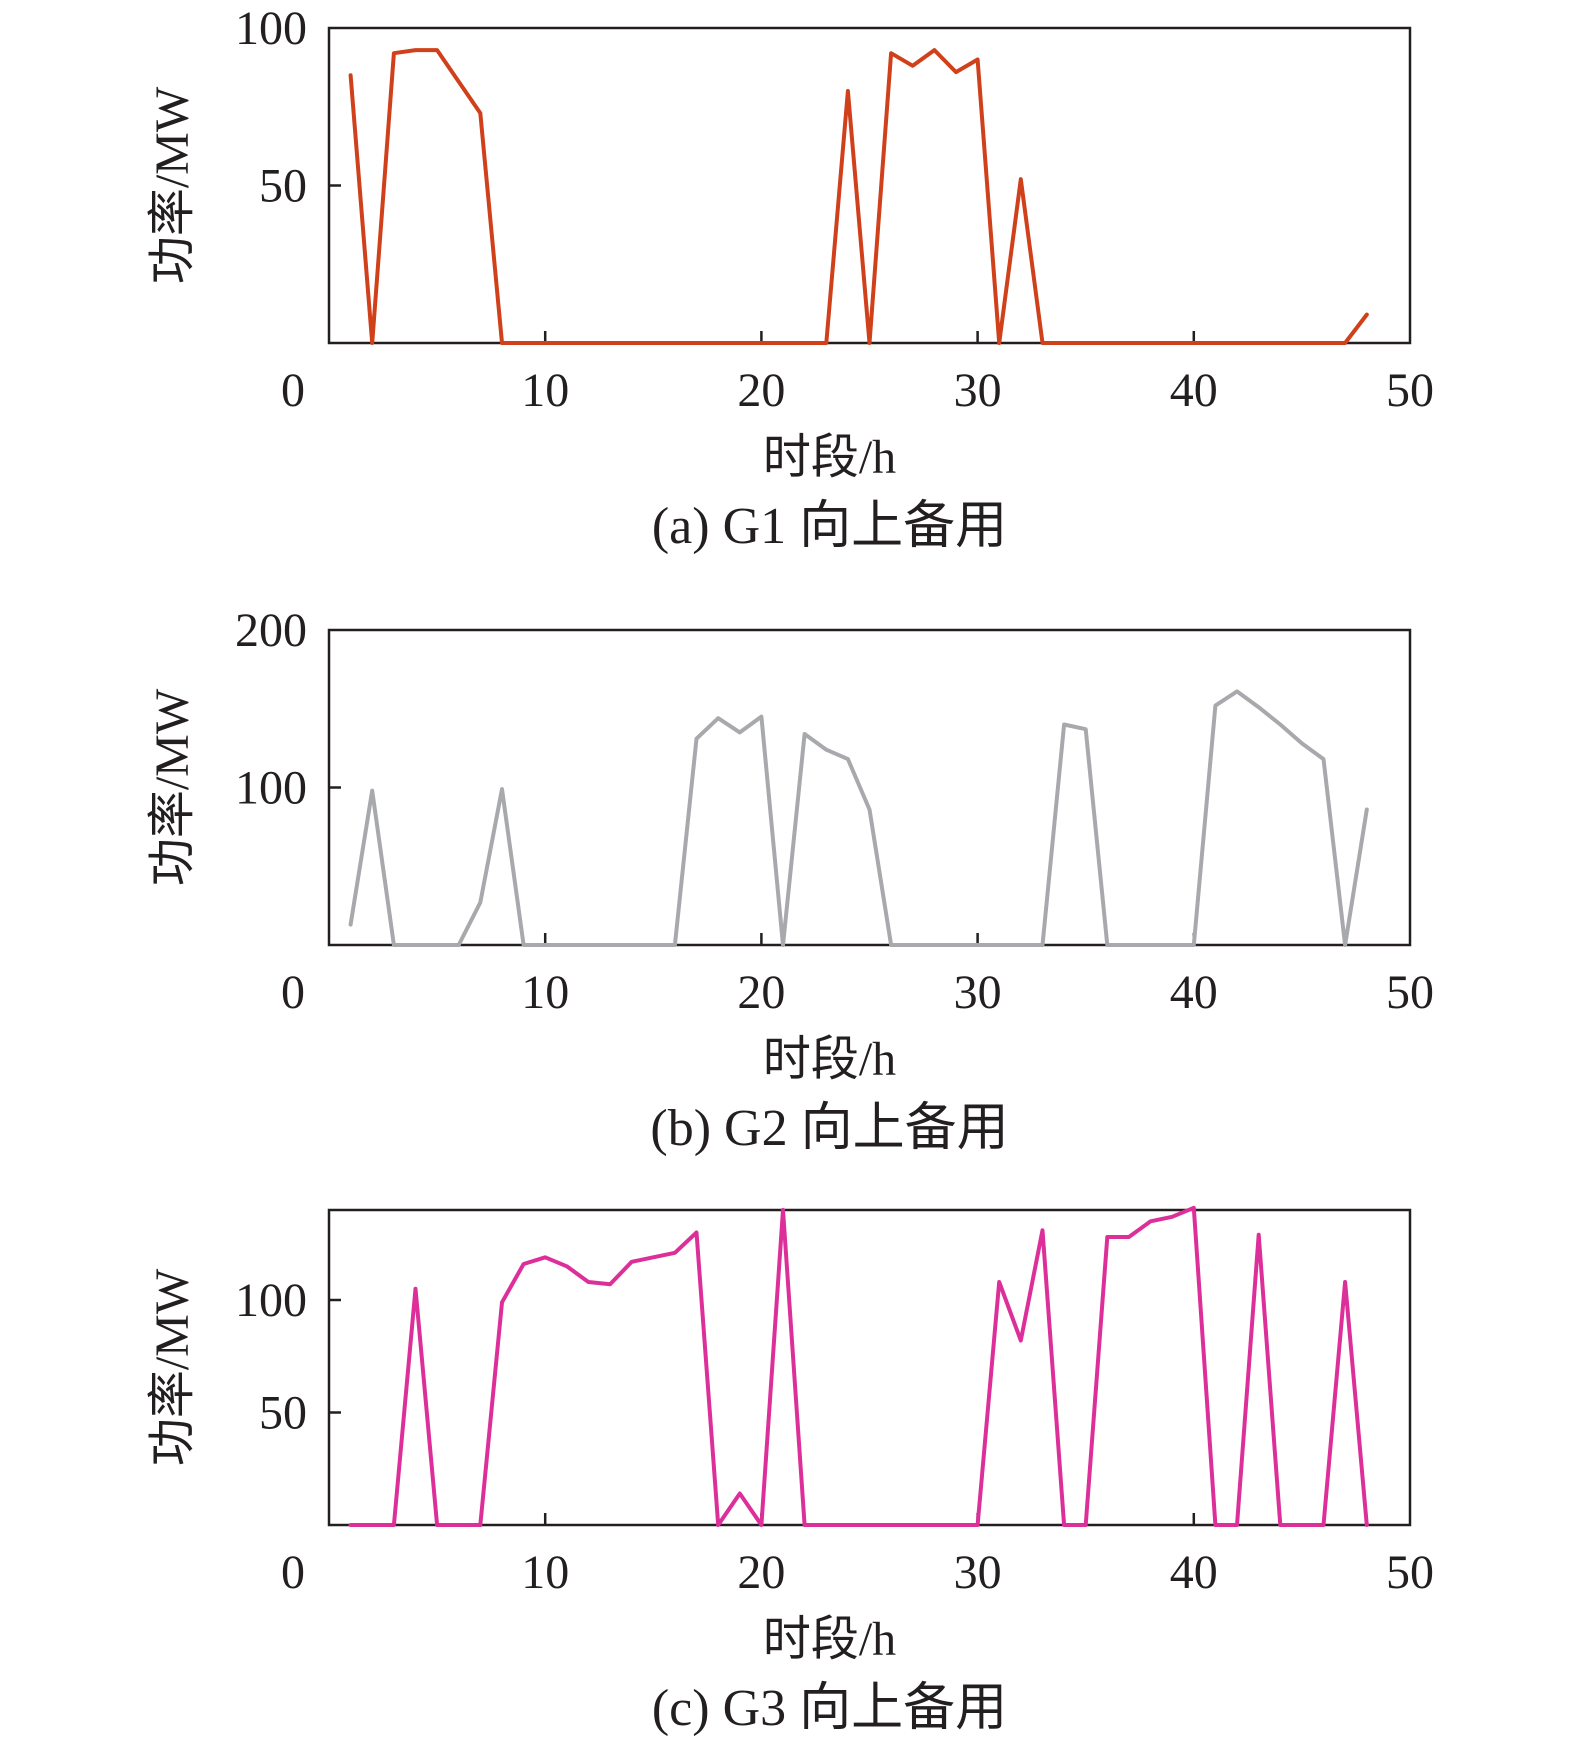  Describe the element at coordinates (829, 1128) in the screenshot. I see `panel-caption: (b) G2 向上备用` at that location.